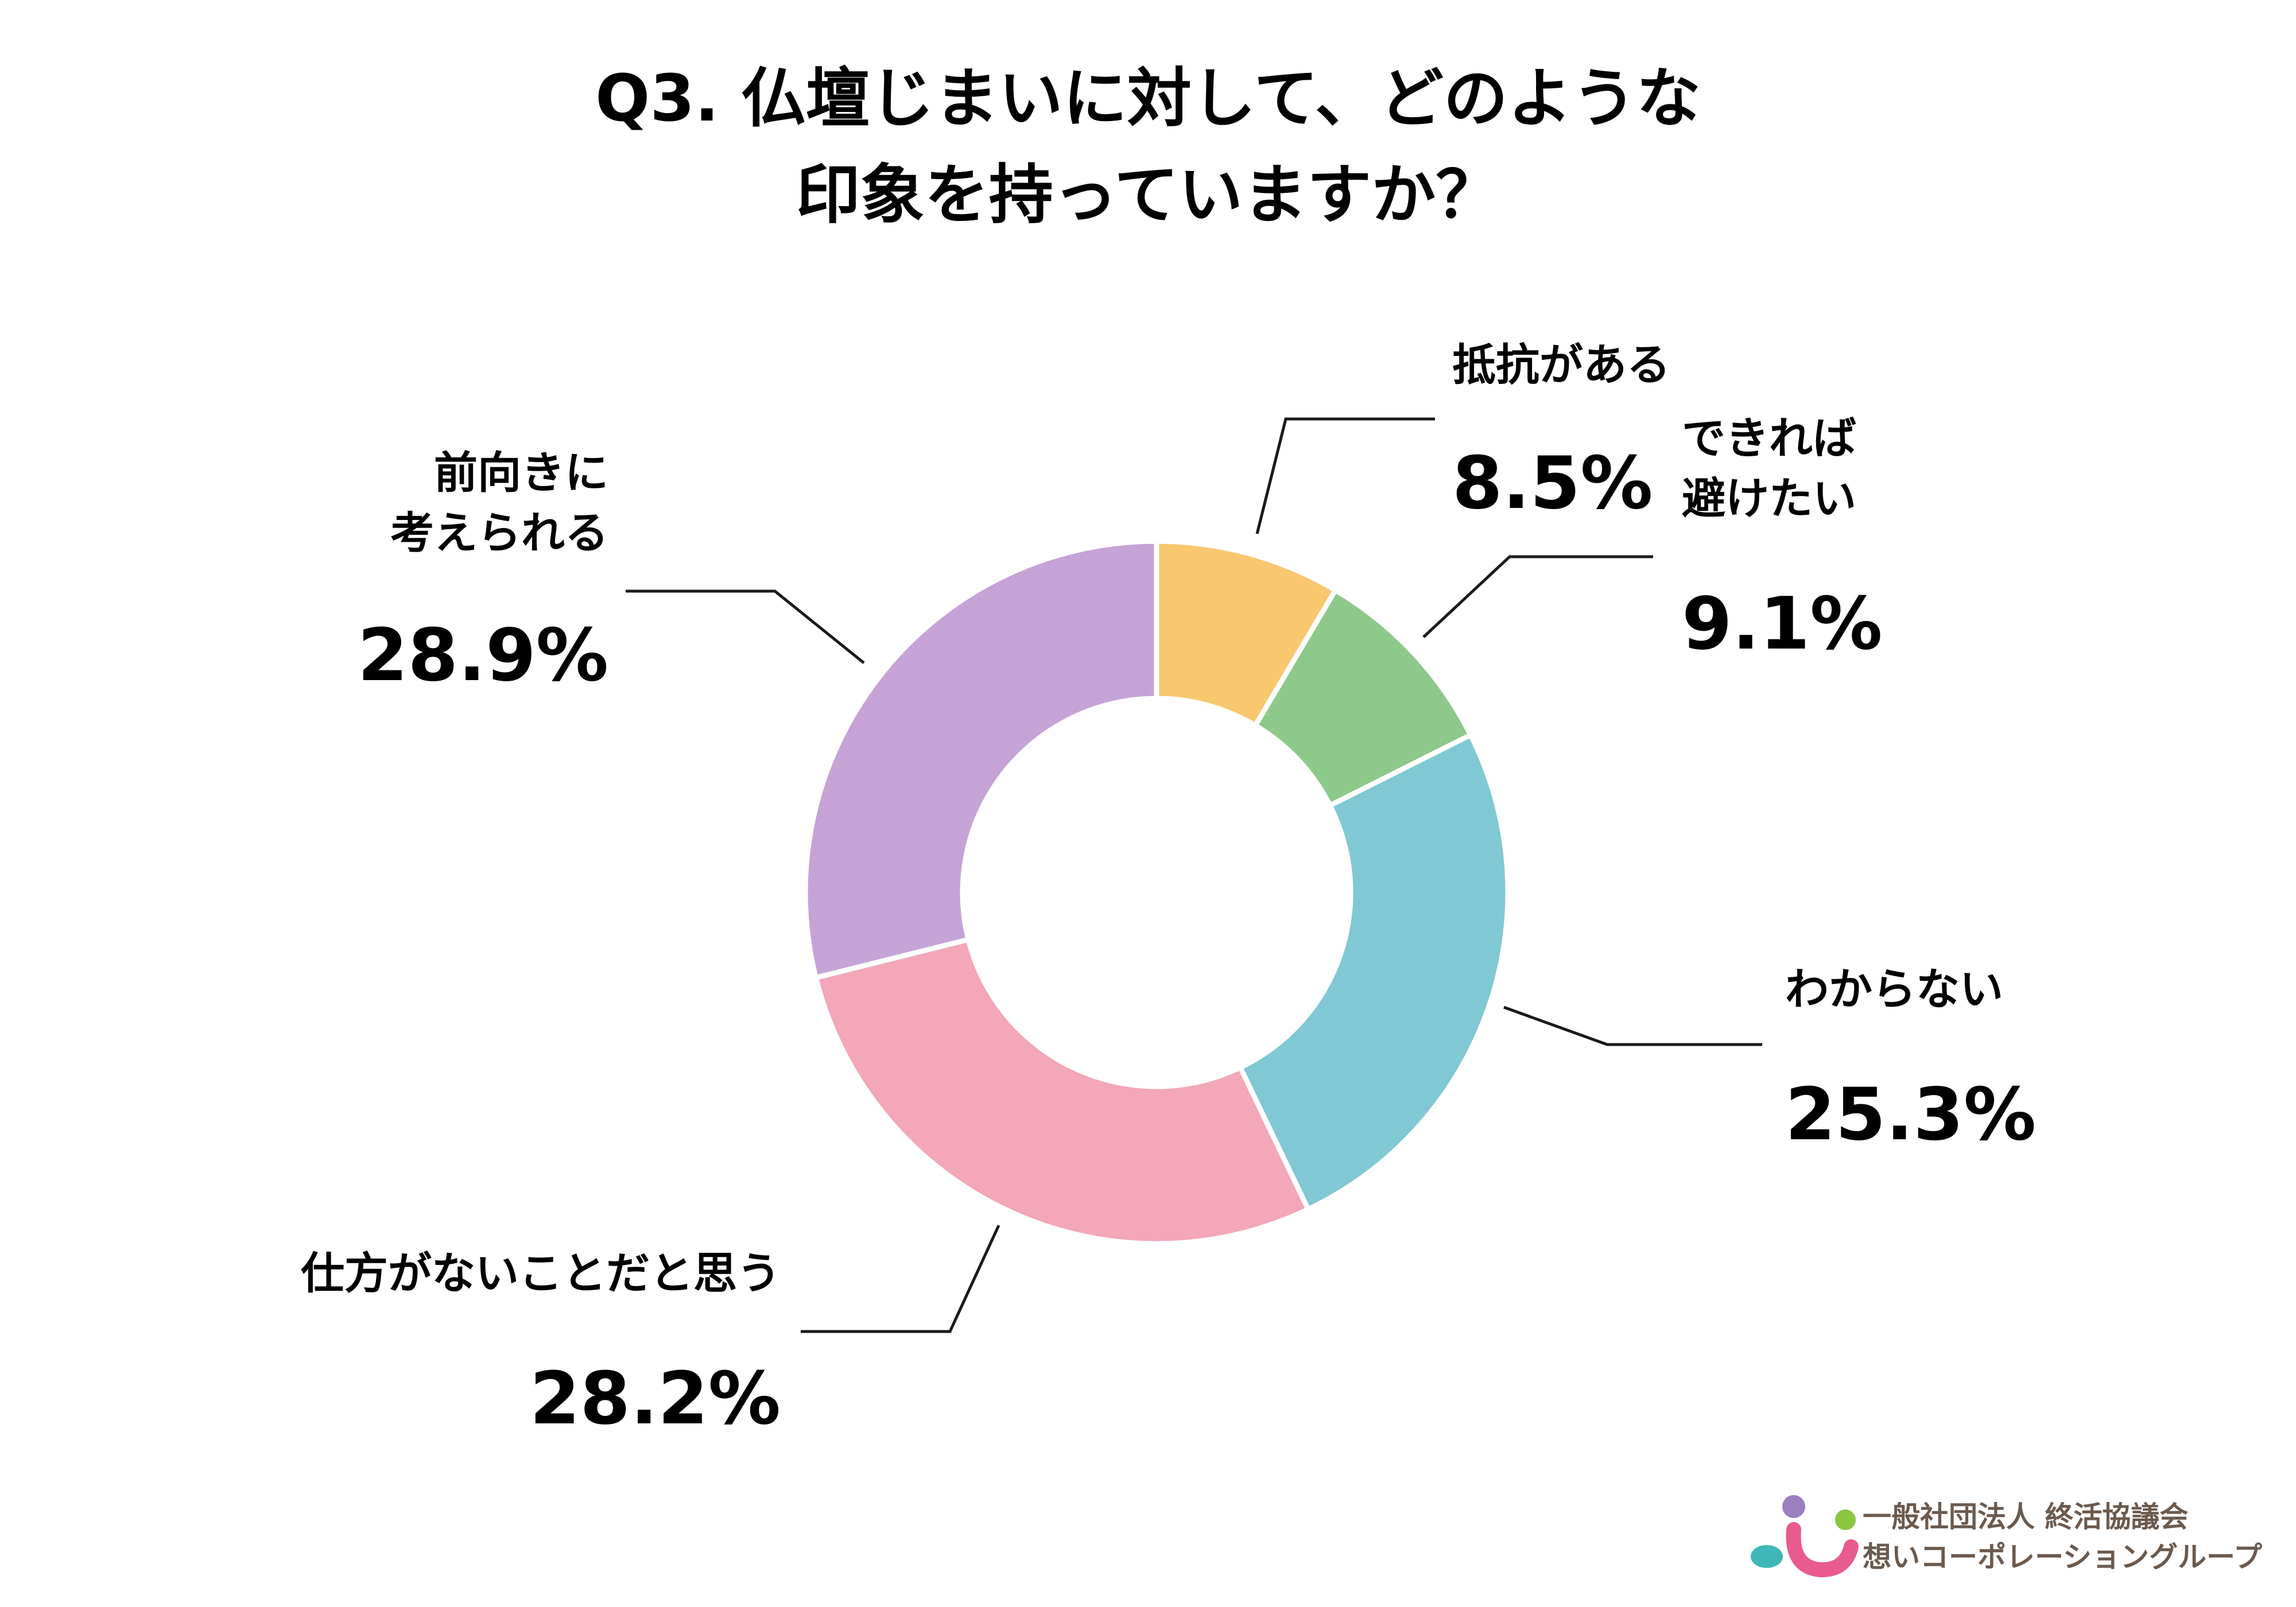 The image size is (2296, 1607). I want to click on slice-label-5-line-1: 前向きに, so click(521, 472).